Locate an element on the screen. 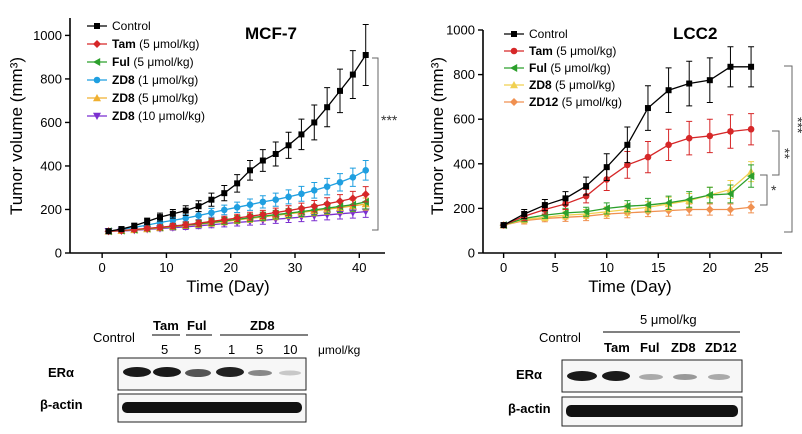 The image size is (802, 434). significance-bracket: *** is located at coordinates (385, 144).